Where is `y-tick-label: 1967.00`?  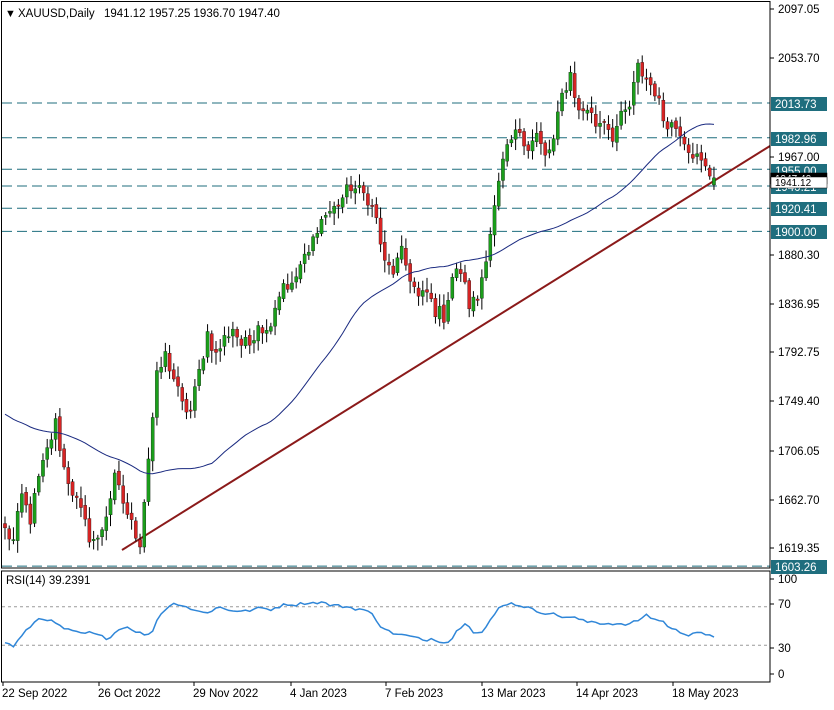 y-tick-label: 1967.00 is located at coordinates (799, 158).